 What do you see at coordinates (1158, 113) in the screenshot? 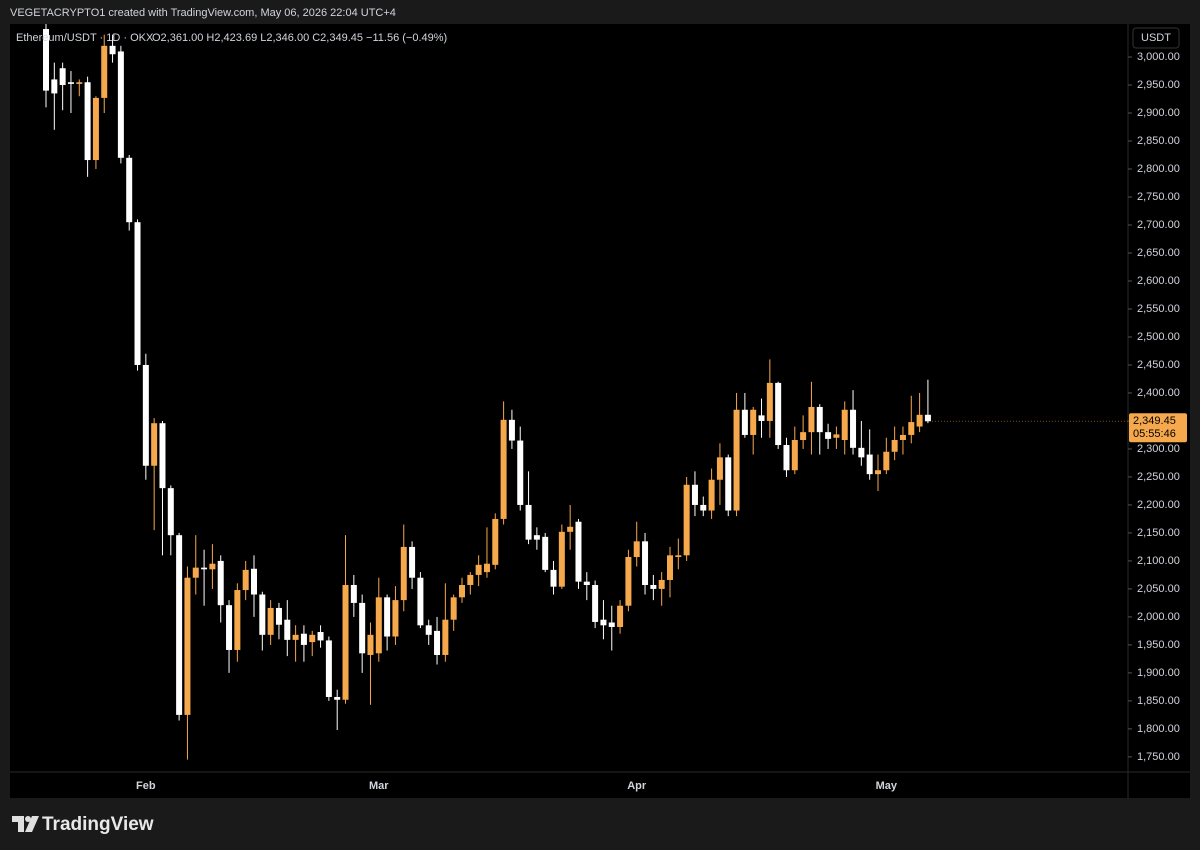
I see `y-tick-label: 2,900.00` at bounding box center [1158, 113].